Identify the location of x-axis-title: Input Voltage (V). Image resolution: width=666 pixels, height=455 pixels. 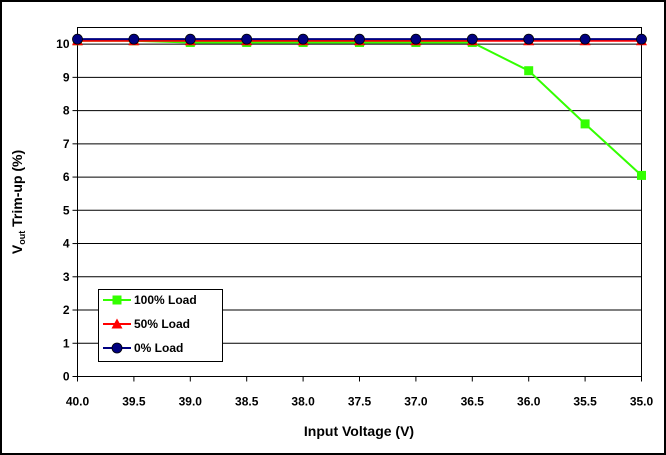
(359, 431).